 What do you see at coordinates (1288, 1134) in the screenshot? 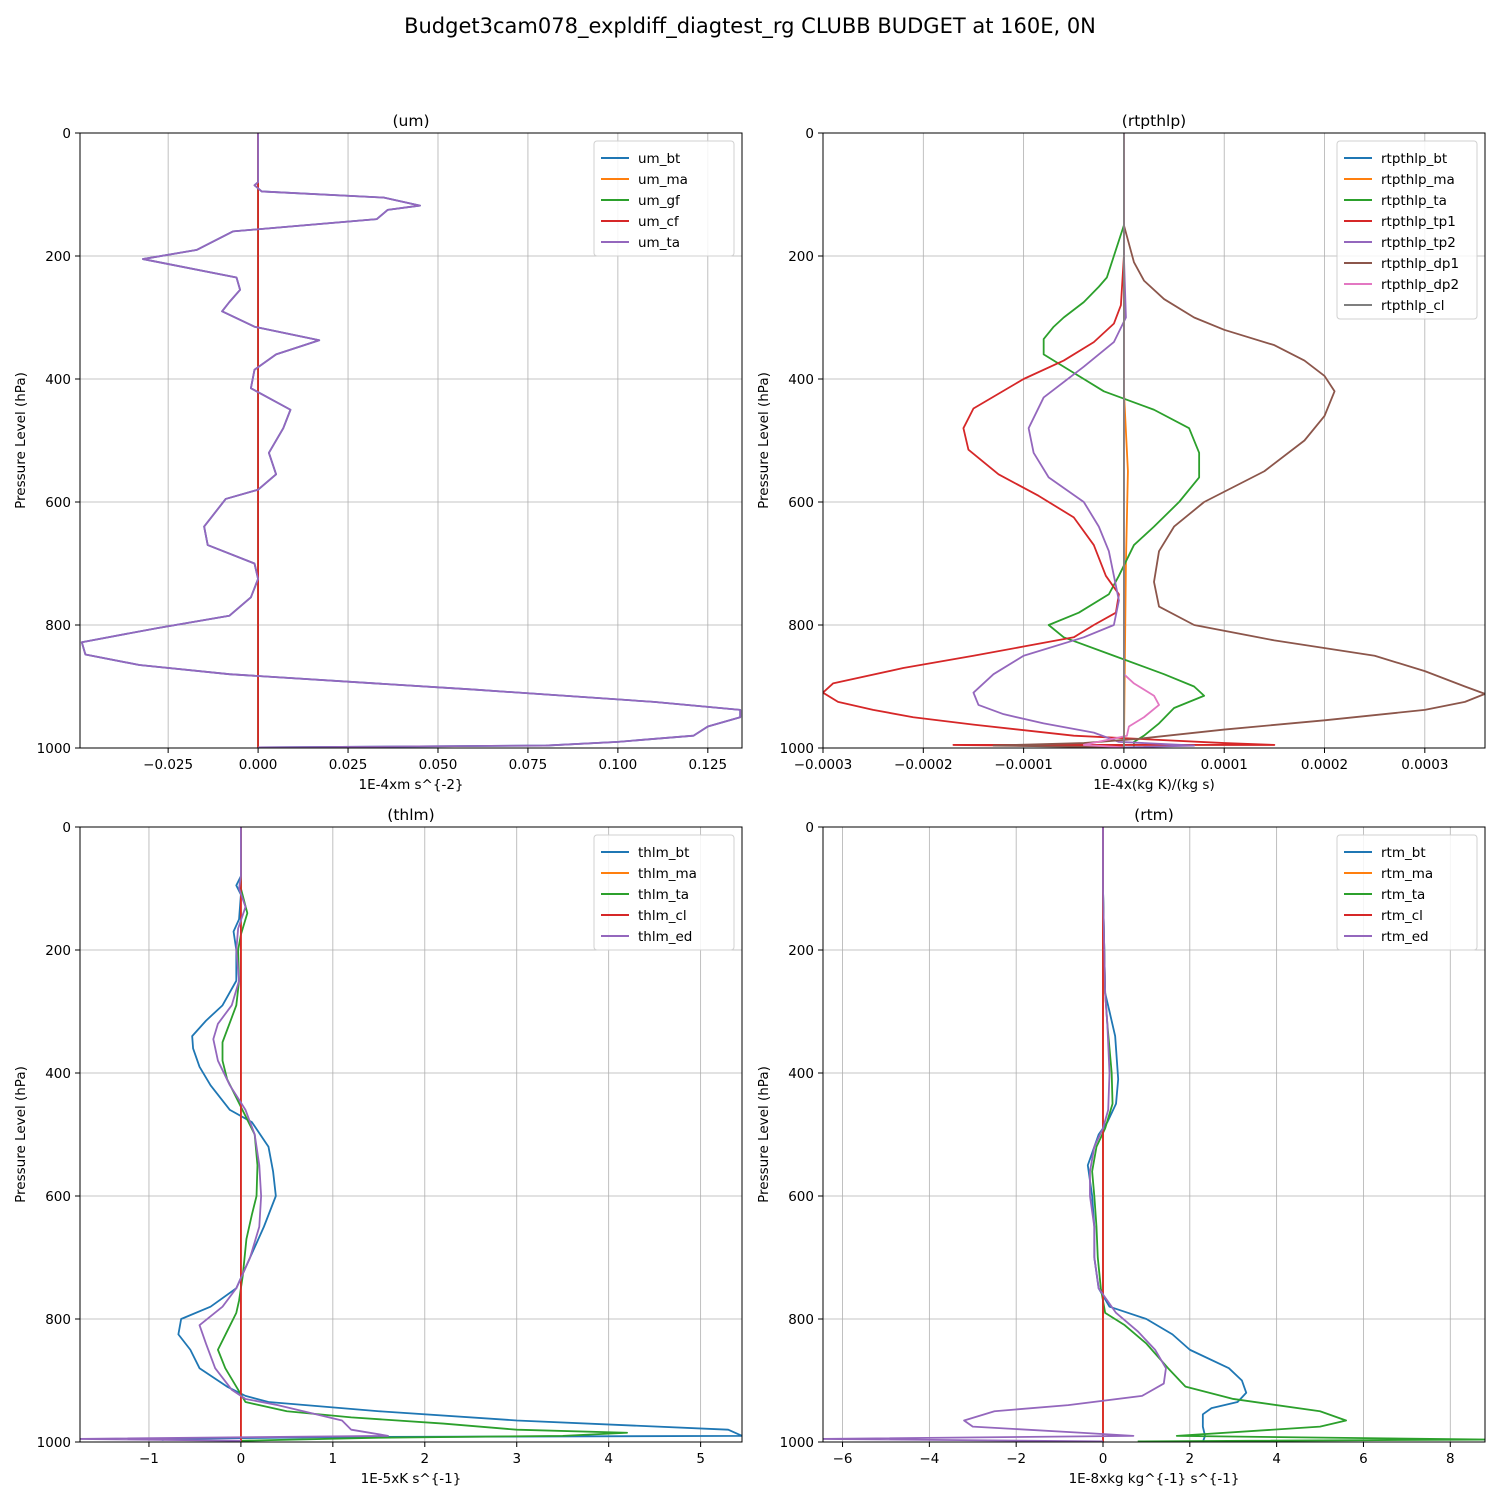
I see `series-line-rtm_ta` at bounding box center [1288, 1134].